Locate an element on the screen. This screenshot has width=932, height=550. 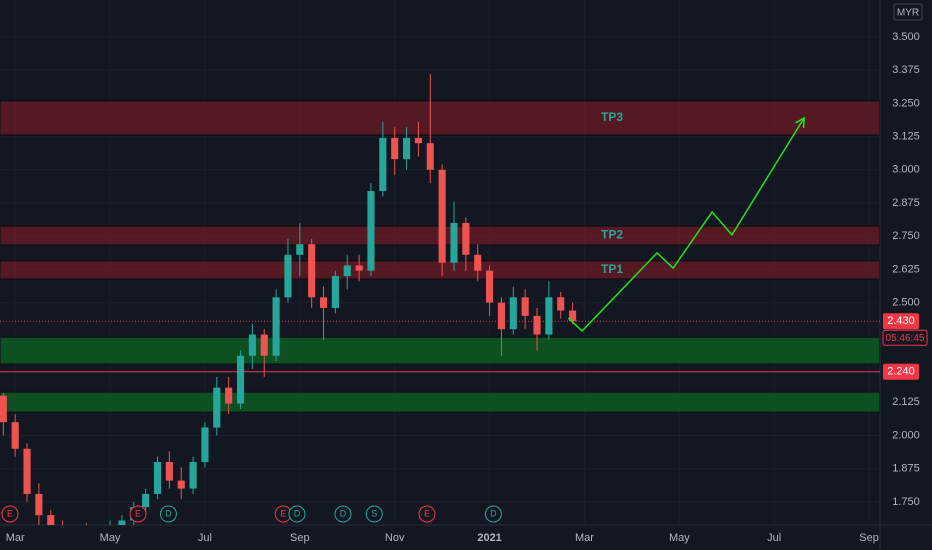
y-tick-label: 2.875 is located at coordinates (906, 203).